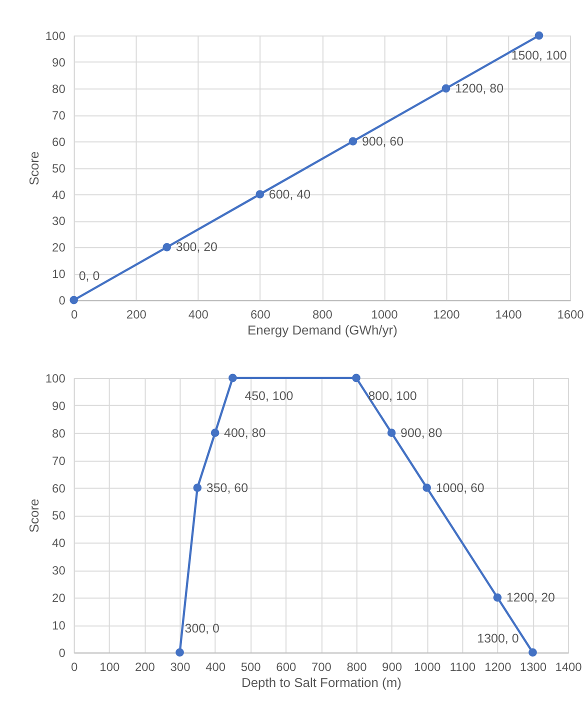 This screenshot has width=586, height=709. I want to click on data-label: 300, 0, so click(202, 629).